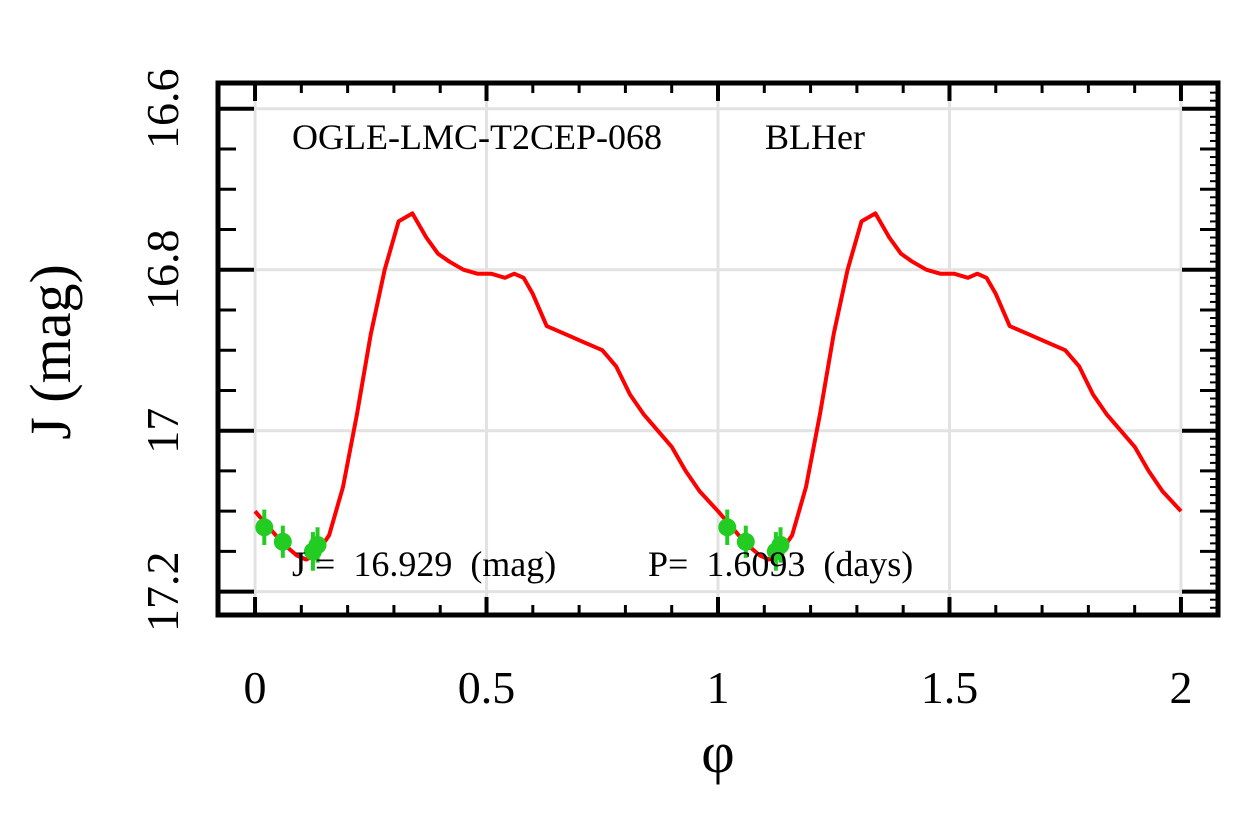 The height and width of the screenshot is (822, 1257). What do you see at coordinates (162, 269) in the screenshot?
I see `y-tick-label: 16.8` at bounding box center [162, 269].